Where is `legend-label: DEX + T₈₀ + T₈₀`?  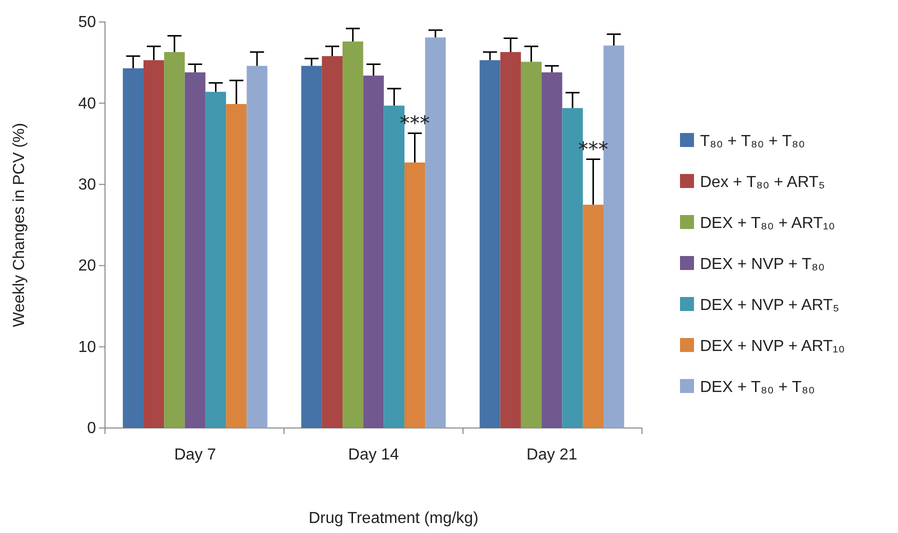 legend-label: DEX + T₈₀ + T₈₀ is located at coordinates (757, 387).